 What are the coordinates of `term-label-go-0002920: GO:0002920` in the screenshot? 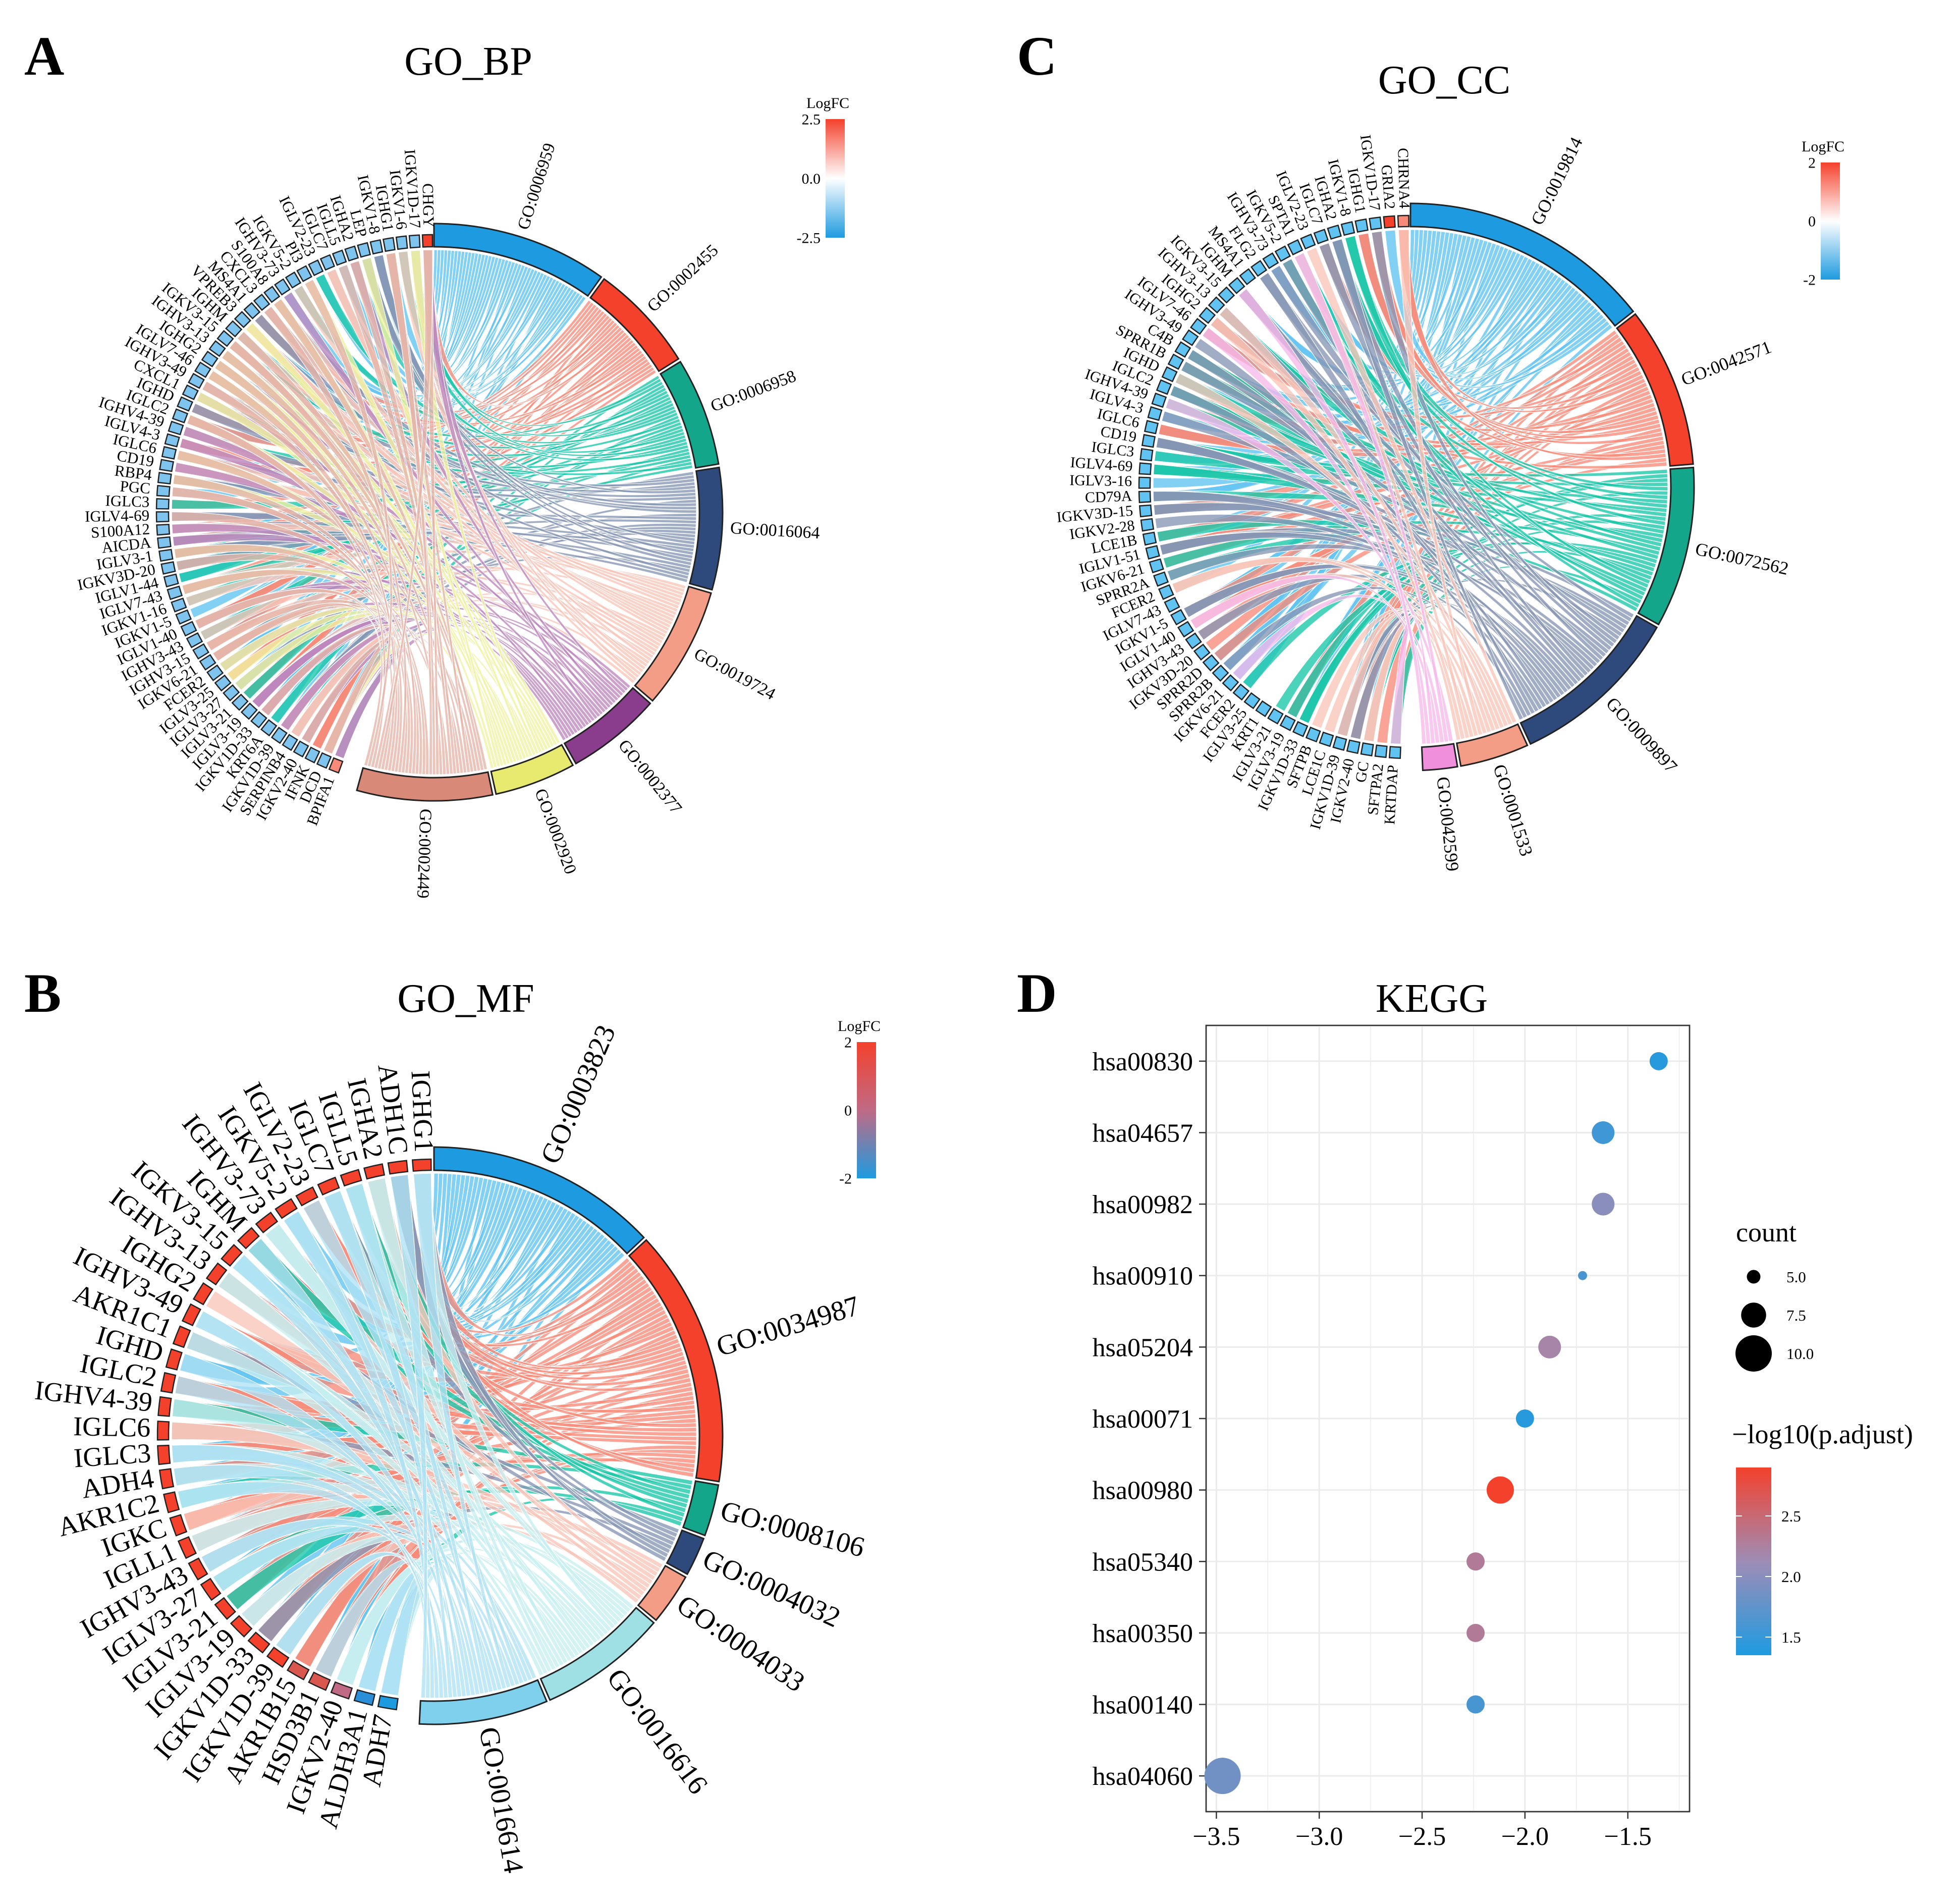 It's located at (555, 831).